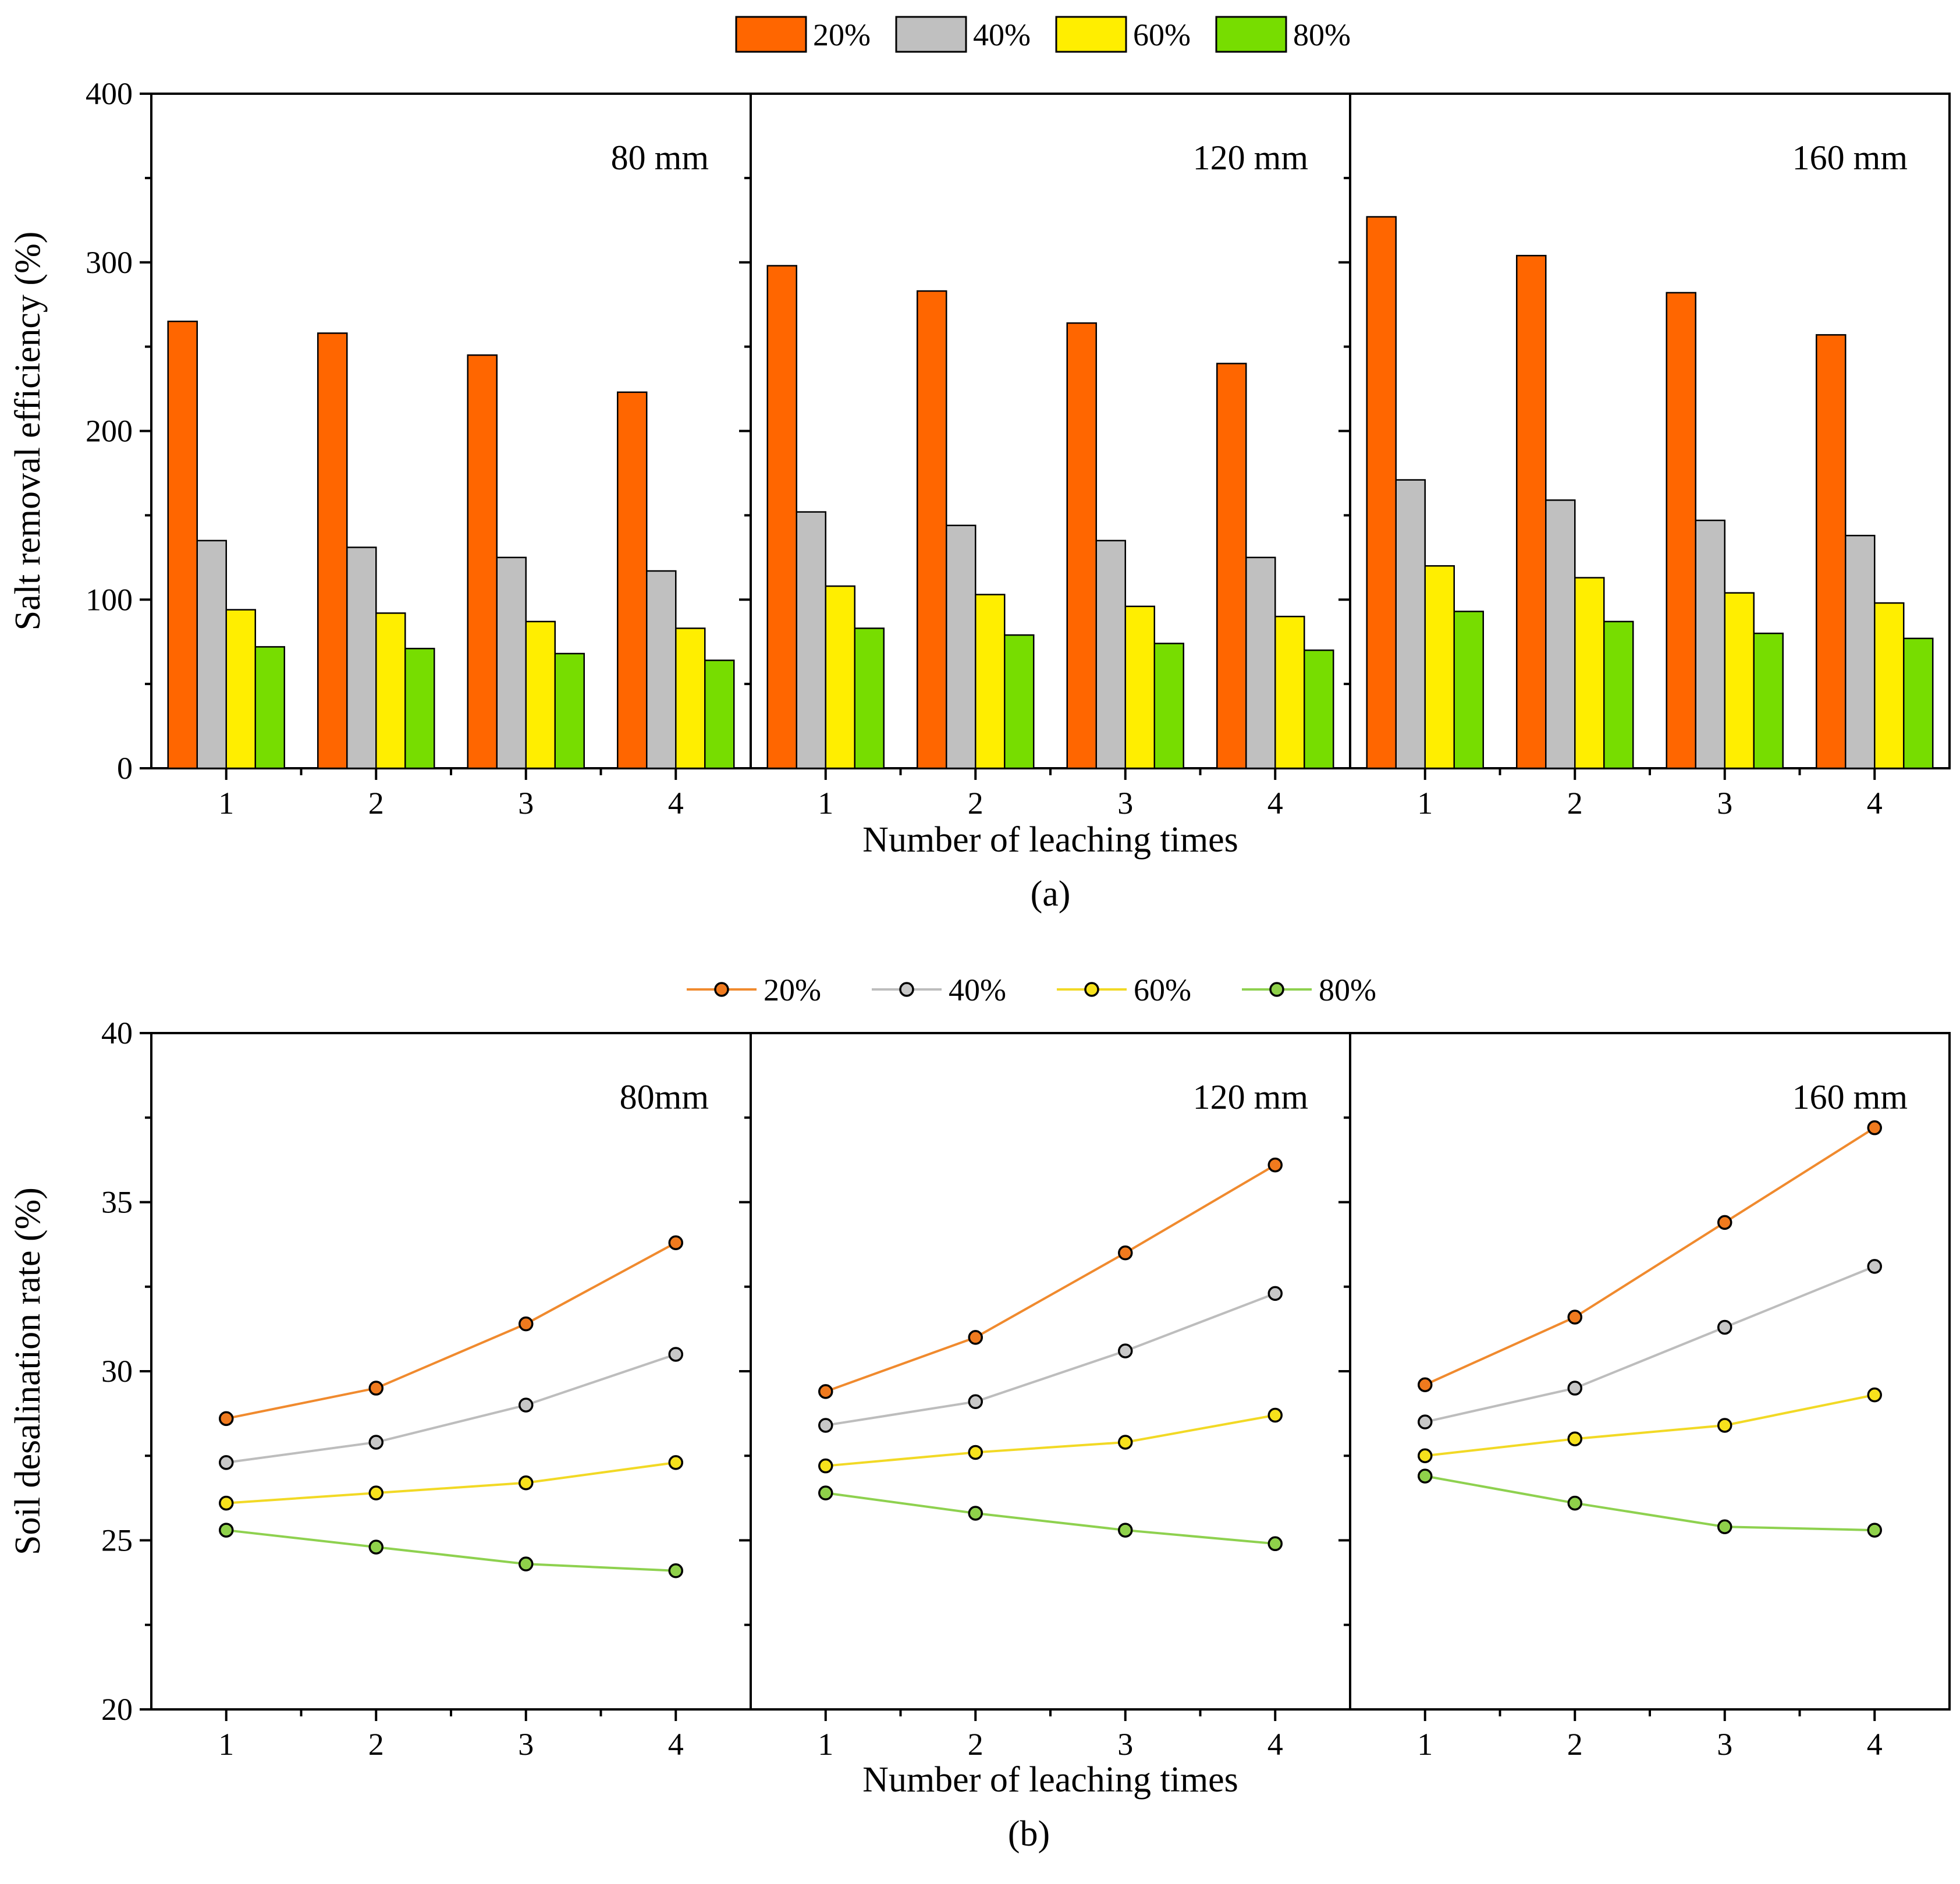 The image size is (1960, 1884). I want to click on legend-swatch, so click(771, 34).